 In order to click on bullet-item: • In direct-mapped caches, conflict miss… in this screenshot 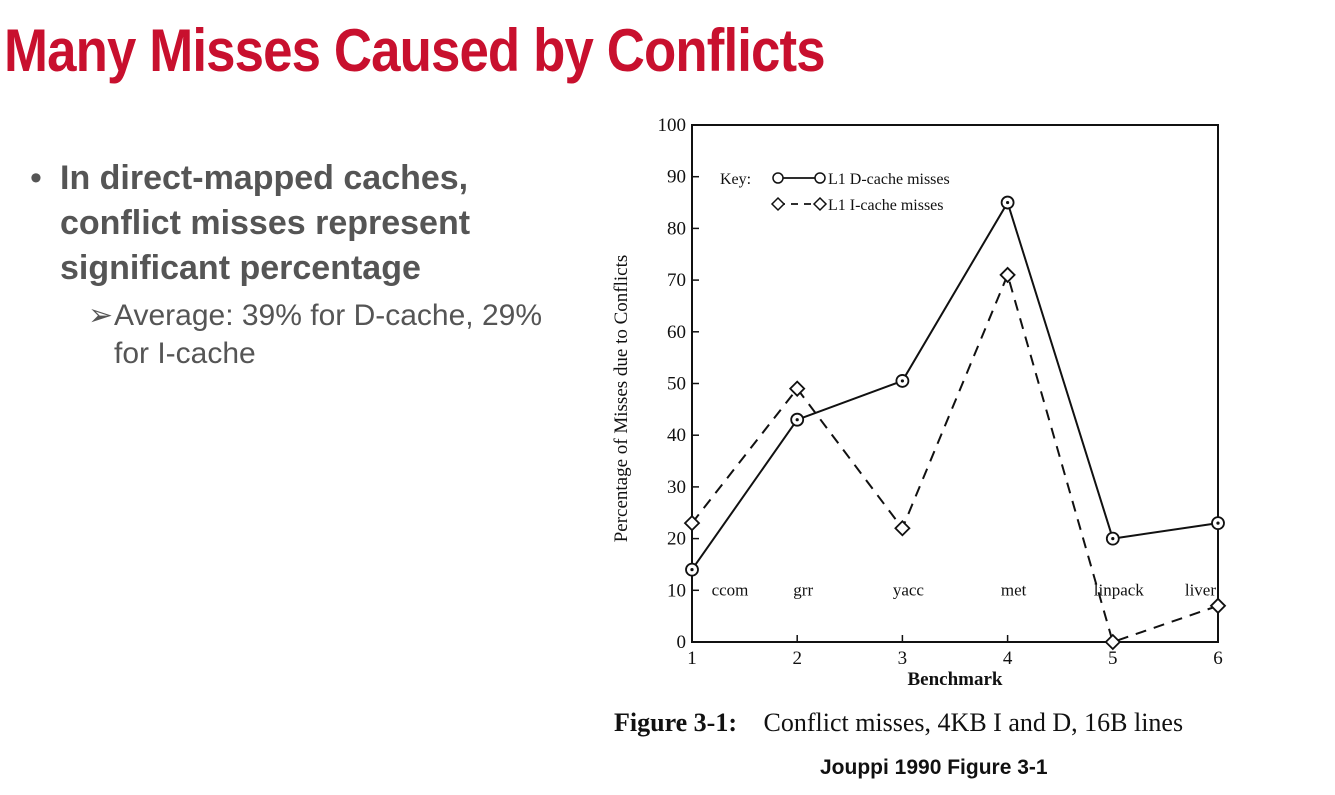, I will do `click(300, 223)`.